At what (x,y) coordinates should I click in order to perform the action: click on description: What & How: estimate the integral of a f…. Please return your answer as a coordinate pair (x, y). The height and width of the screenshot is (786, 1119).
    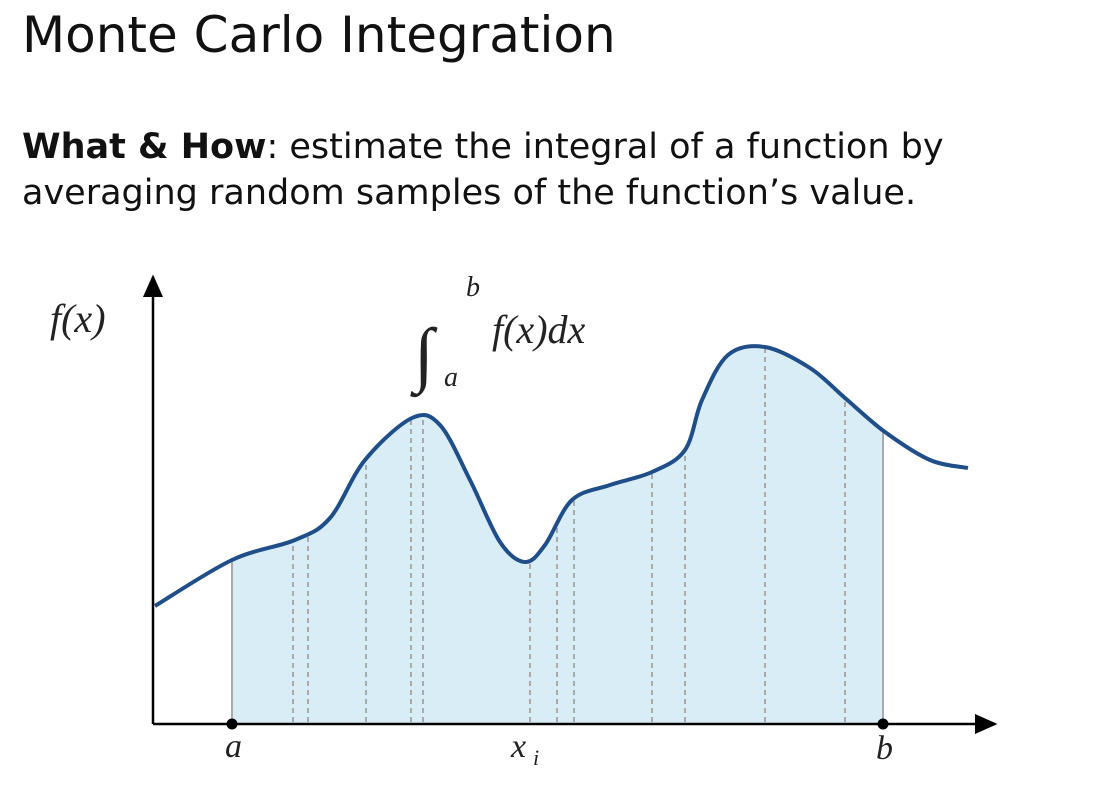
    Looking at the image, I should click on (502, 170).